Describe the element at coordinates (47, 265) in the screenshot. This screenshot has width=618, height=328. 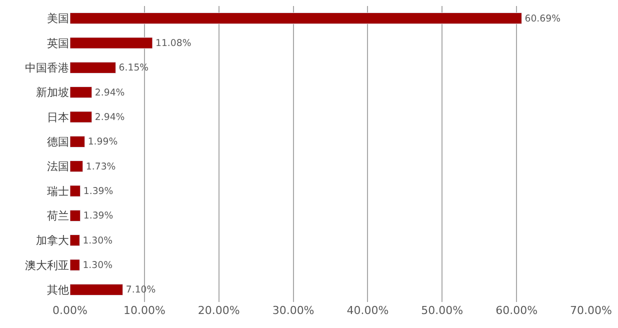
I see `y-tick-label: 澳大利亚` at that location.